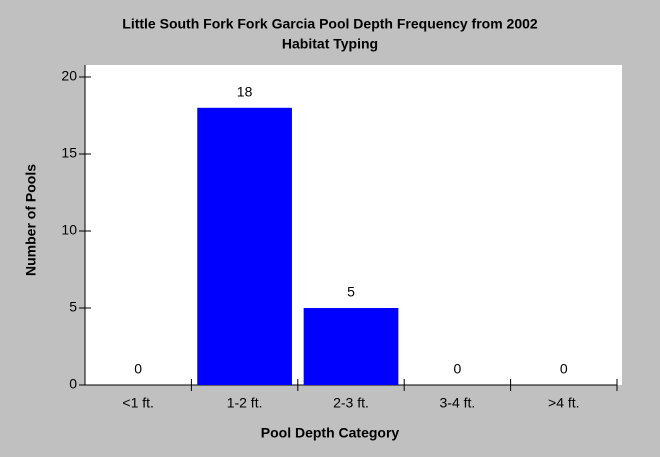 This screenshot has height=457, width=660. Describe the element at coordinates (351, 292) in the screenshot. I see `value-label: 5` at that location.